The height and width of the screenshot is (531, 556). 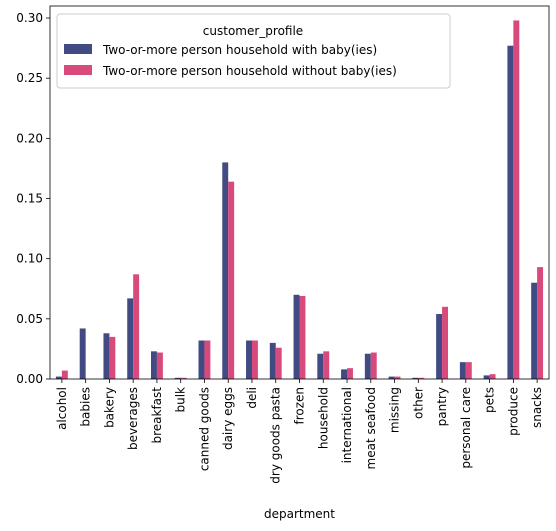 I want to click on y-tick-label-2: 0.10, so click(x=29, y=259).